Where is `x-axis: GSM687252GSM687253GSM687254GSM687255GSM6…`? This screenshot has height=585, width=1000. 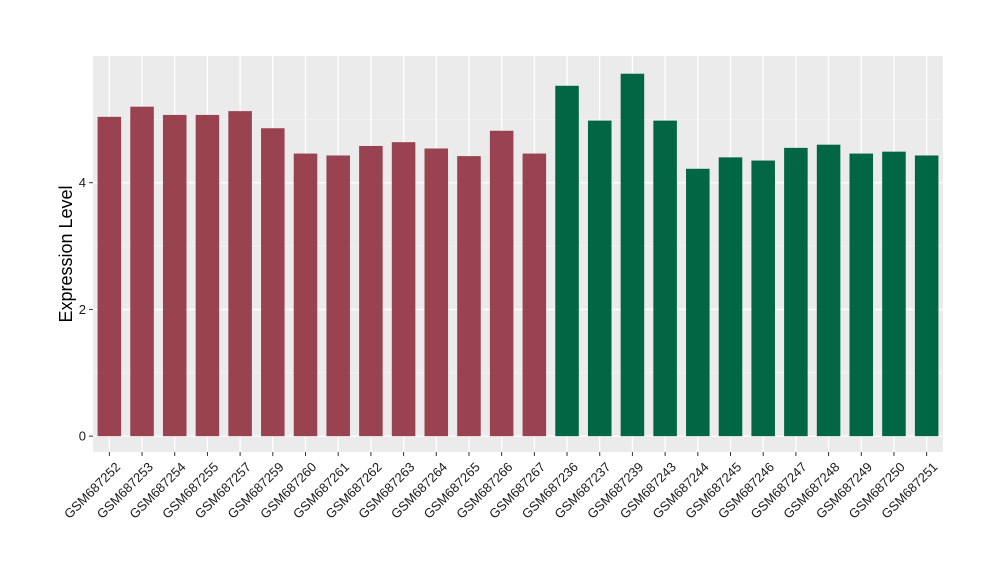 x-axis: GSM687252GSM687253GSM687254GSM687255GSM6… is located at coordinates (501, 487).